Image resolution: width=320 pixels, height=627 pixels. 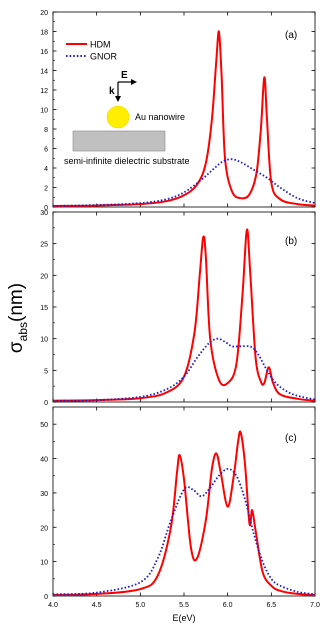 What do you see at coordinates (92, 51) in the screenshot?
I see `legend: HDM GNOR` at bounding box center [92, 51].